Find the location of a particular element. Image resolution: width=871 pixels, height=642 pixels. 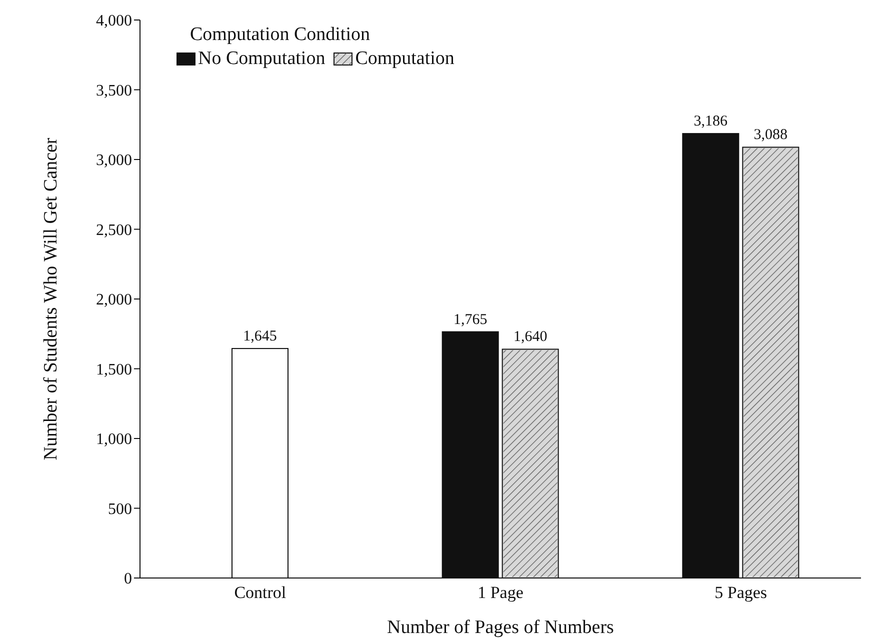

y-tick-label: 2,000 is located at coordinates (114, 300).